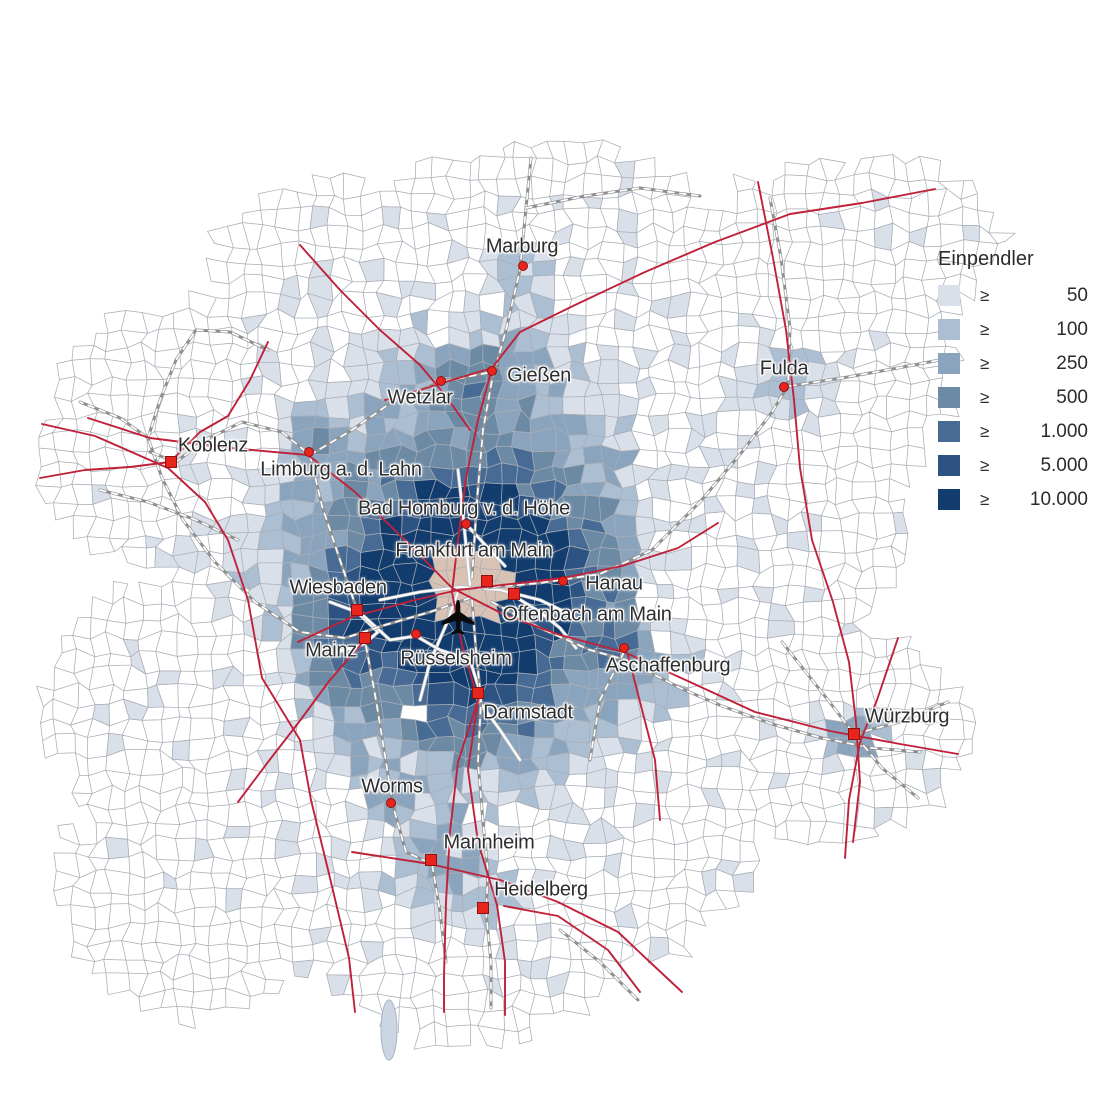 The image size is (1099, 1099). What do you see at coordinates (541, 889) in the screenshot?
I see `city-label-heidelberg: Heidelberg` at bounding box center [541, 889].